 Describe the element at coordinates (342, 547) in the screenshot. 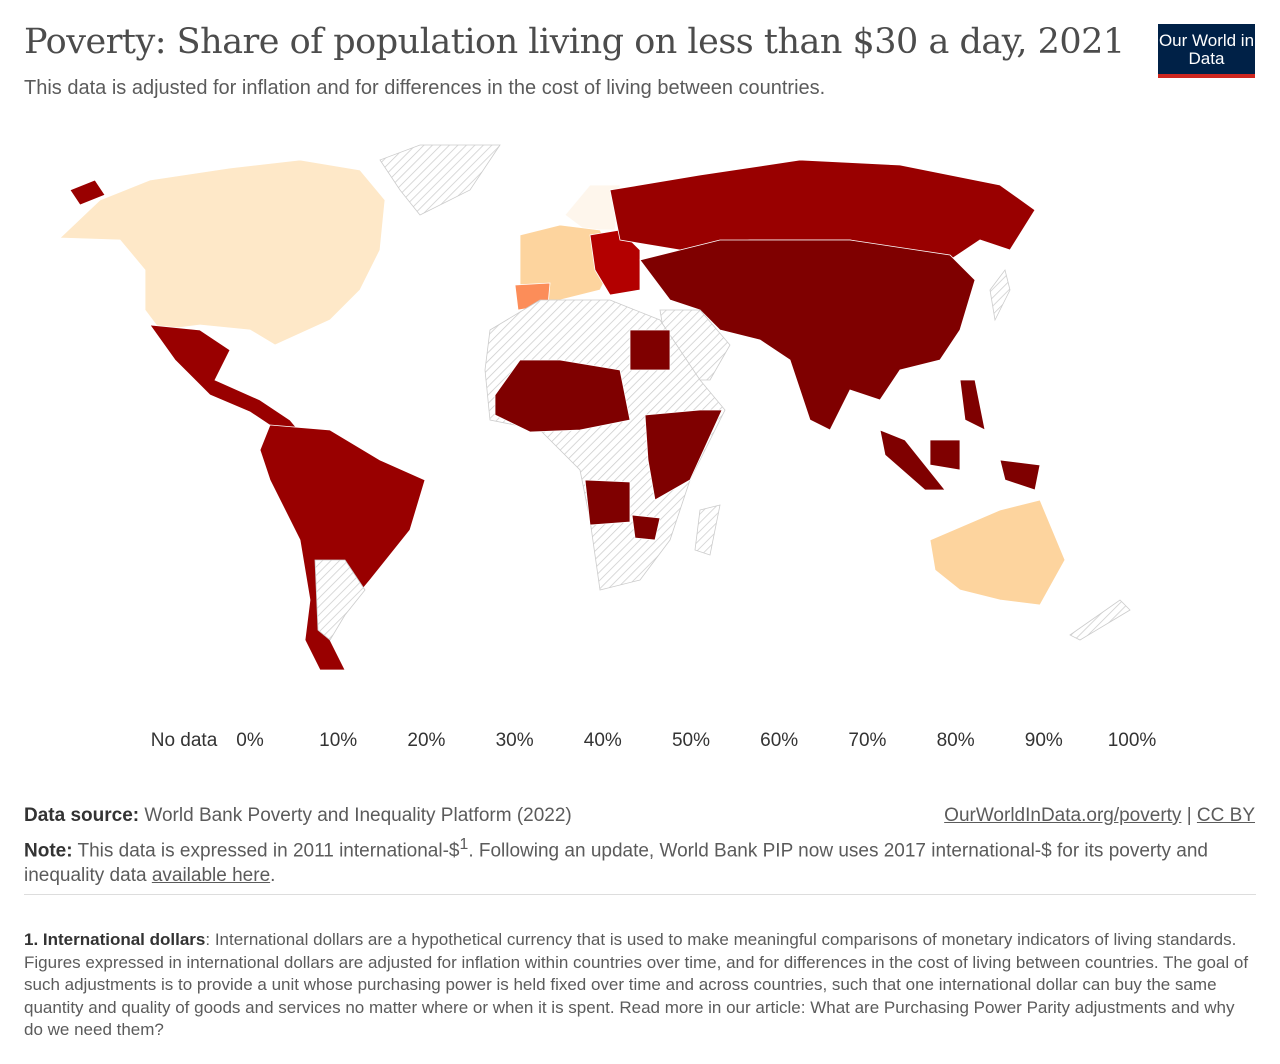

I see `country-south-america` at that location.